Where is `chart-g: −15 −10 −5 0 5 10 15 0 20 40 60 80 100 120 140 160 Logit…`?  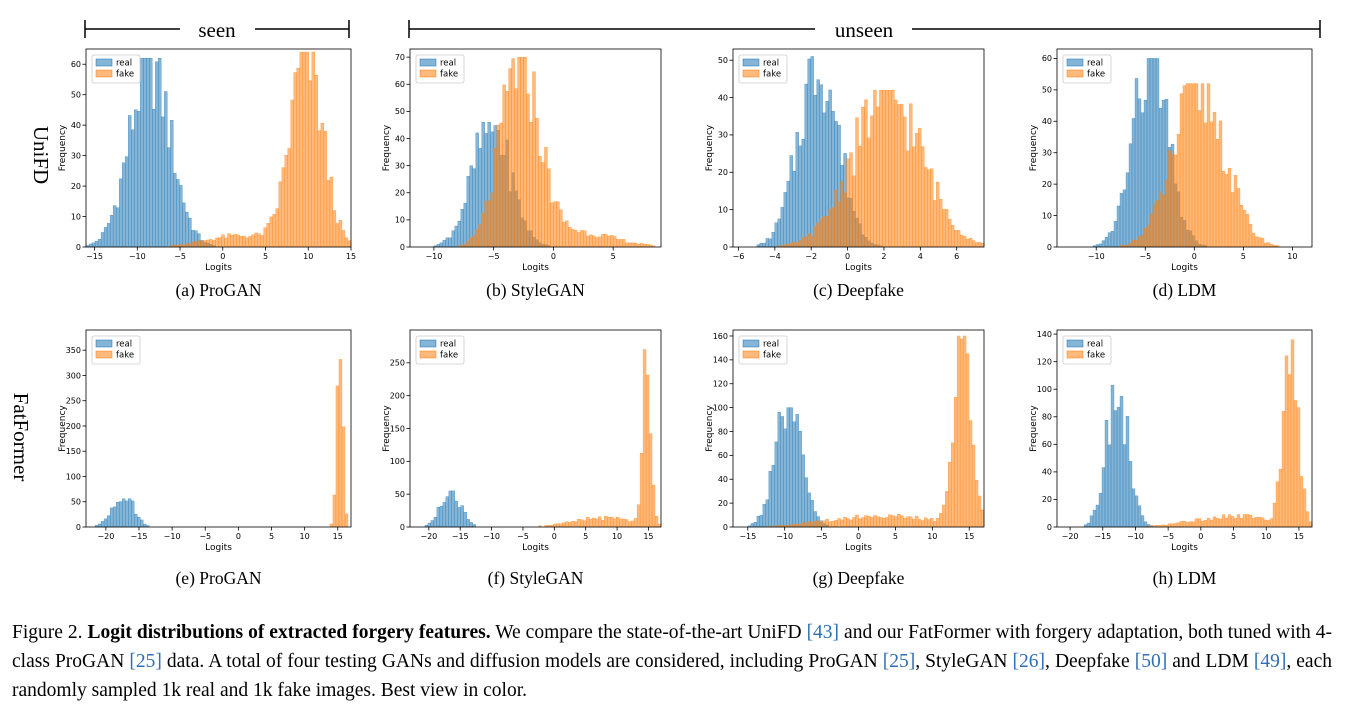
chart-g: −15 −10 −5 0 5 10 15 0 20 40 60 80 100 120 140 160 Logit… is located at coordinates (845, 458).